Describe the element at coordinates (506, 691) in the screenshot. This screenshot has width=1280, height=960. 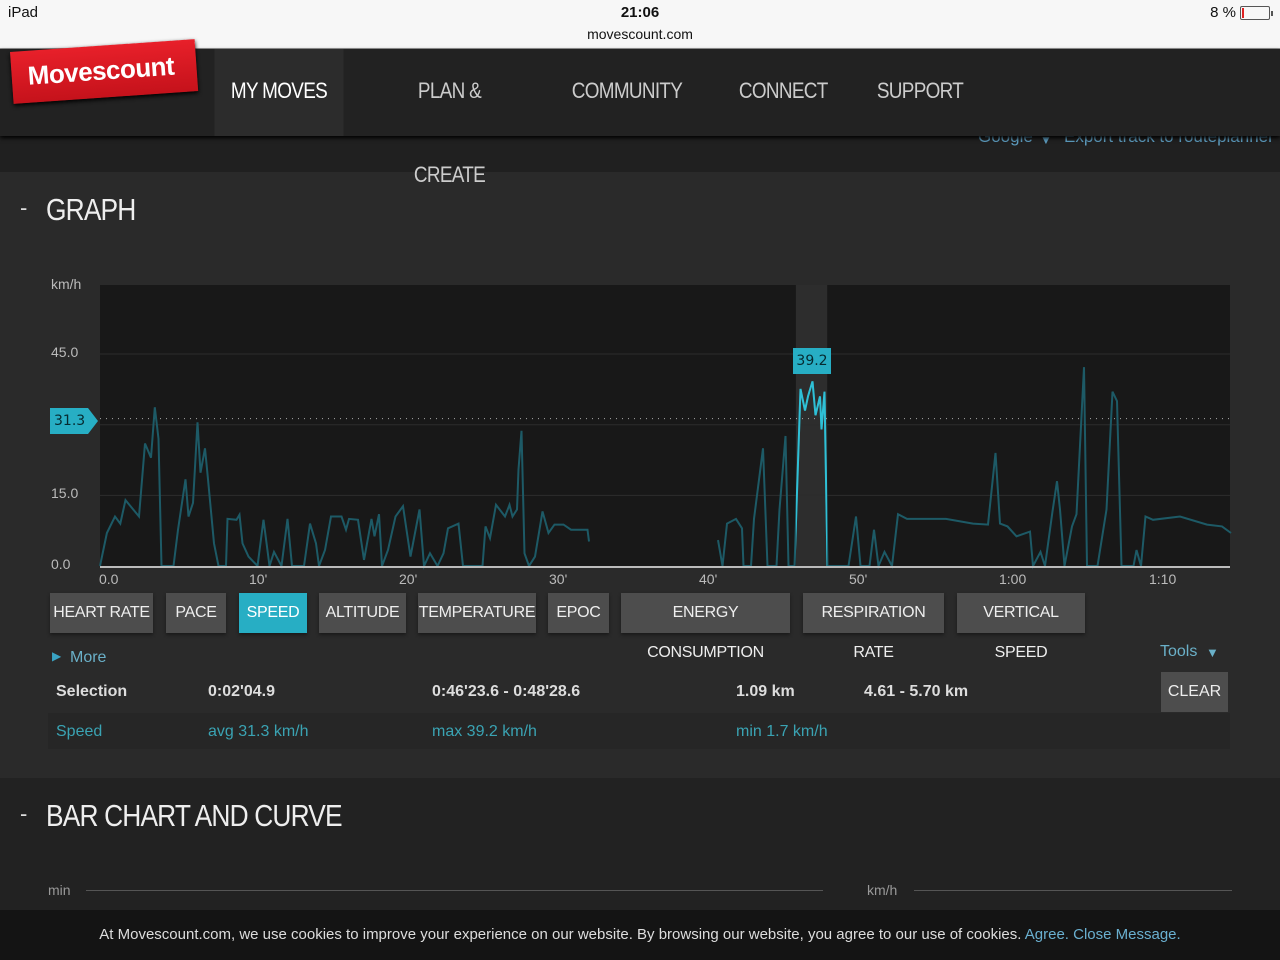
I see `selection-time-range: 0:46'23.6 - 0:48'28.6` at that location.